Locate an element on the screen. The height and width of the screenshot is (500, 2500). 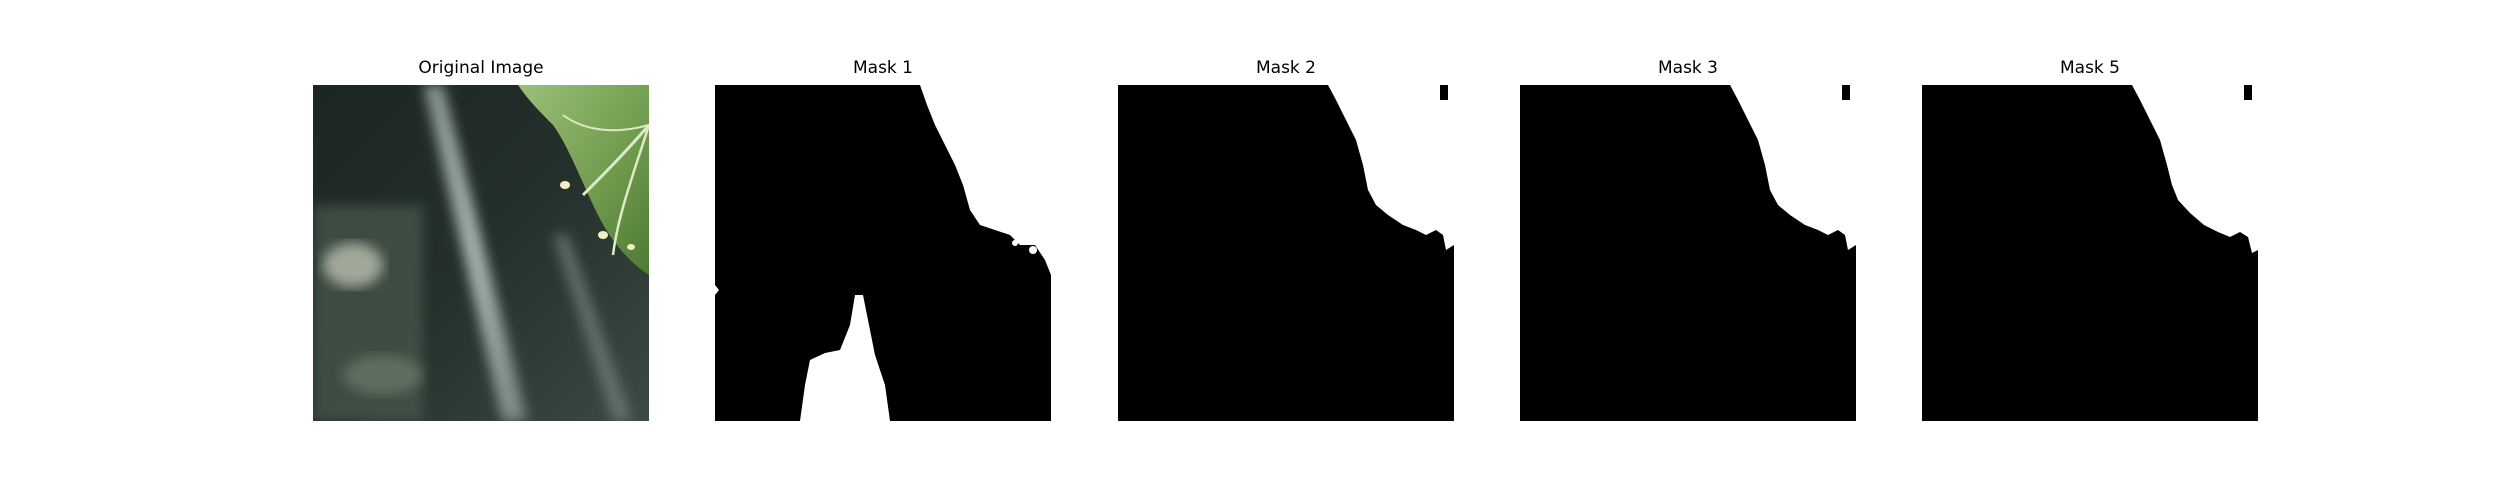
panel-title: Original Image is located at coordinates (481, 68).